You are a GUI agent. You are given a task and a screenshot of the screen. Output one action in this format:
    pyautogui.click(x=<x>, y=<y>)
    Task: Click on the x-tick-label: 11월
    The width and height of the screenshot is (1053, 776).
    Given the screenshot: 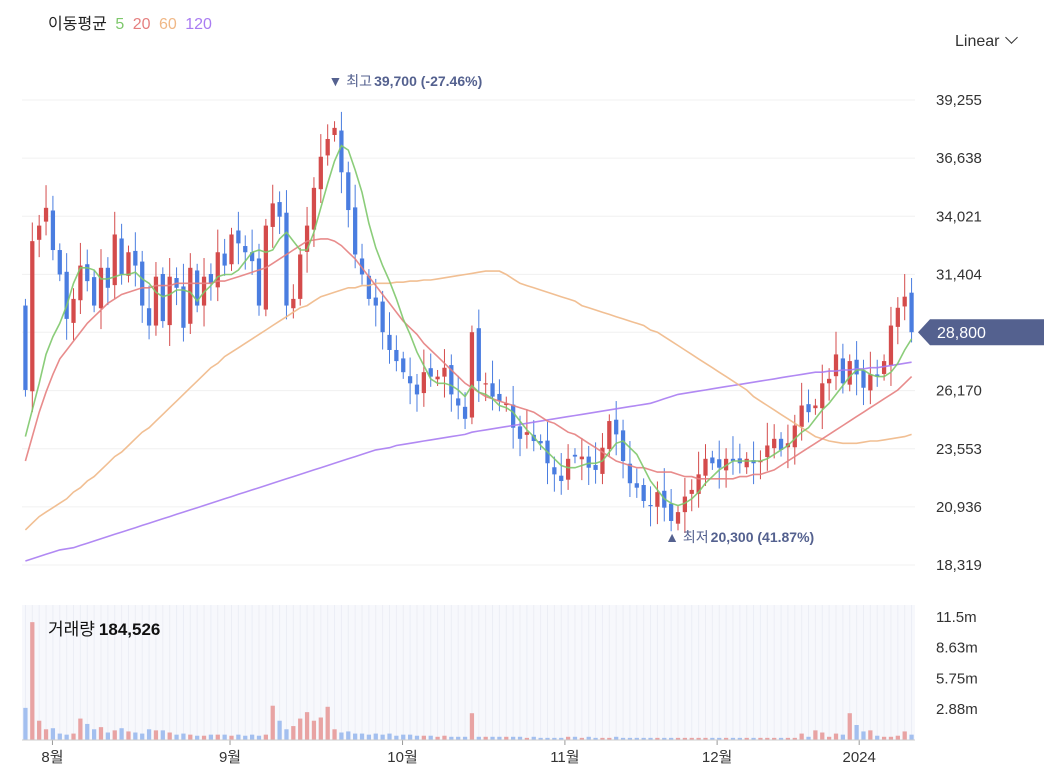 What is the action you would take?
    pyautogui.click(x=564, y=757)
    